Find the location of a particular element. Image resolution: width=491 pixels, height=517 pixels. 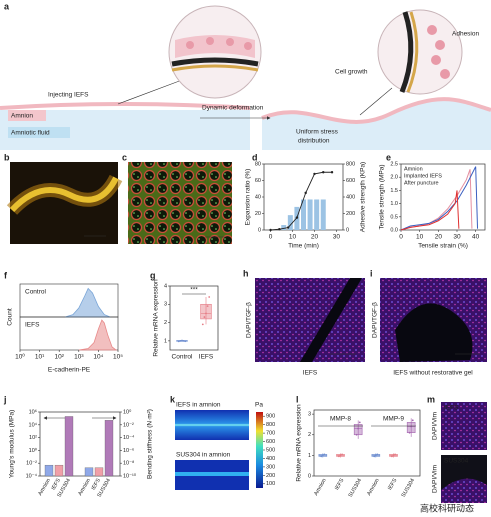

image-label: IEFS is located at coordinates (451, 408).